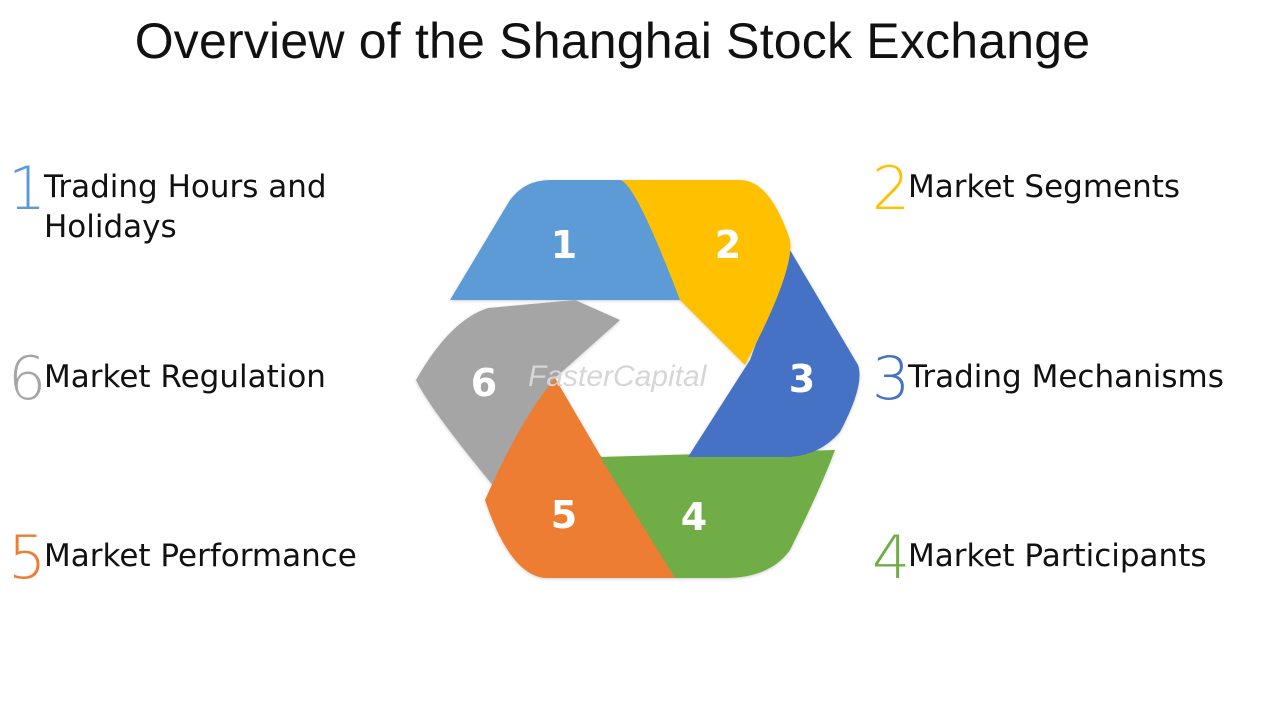  I want to click on item-number-5: 5, so click(27, 558).